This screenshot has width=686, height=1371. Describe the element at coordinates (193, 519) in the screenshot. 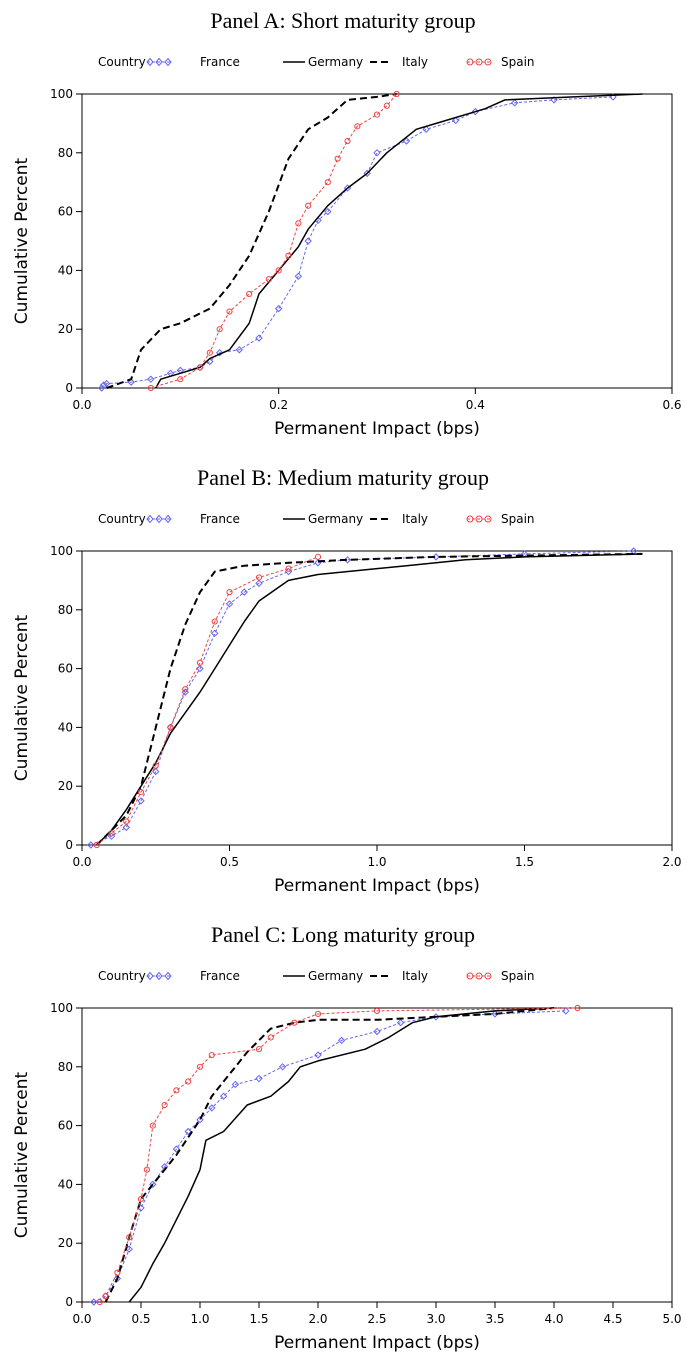

I see `panel-b-legend-item-france: France` at that location.